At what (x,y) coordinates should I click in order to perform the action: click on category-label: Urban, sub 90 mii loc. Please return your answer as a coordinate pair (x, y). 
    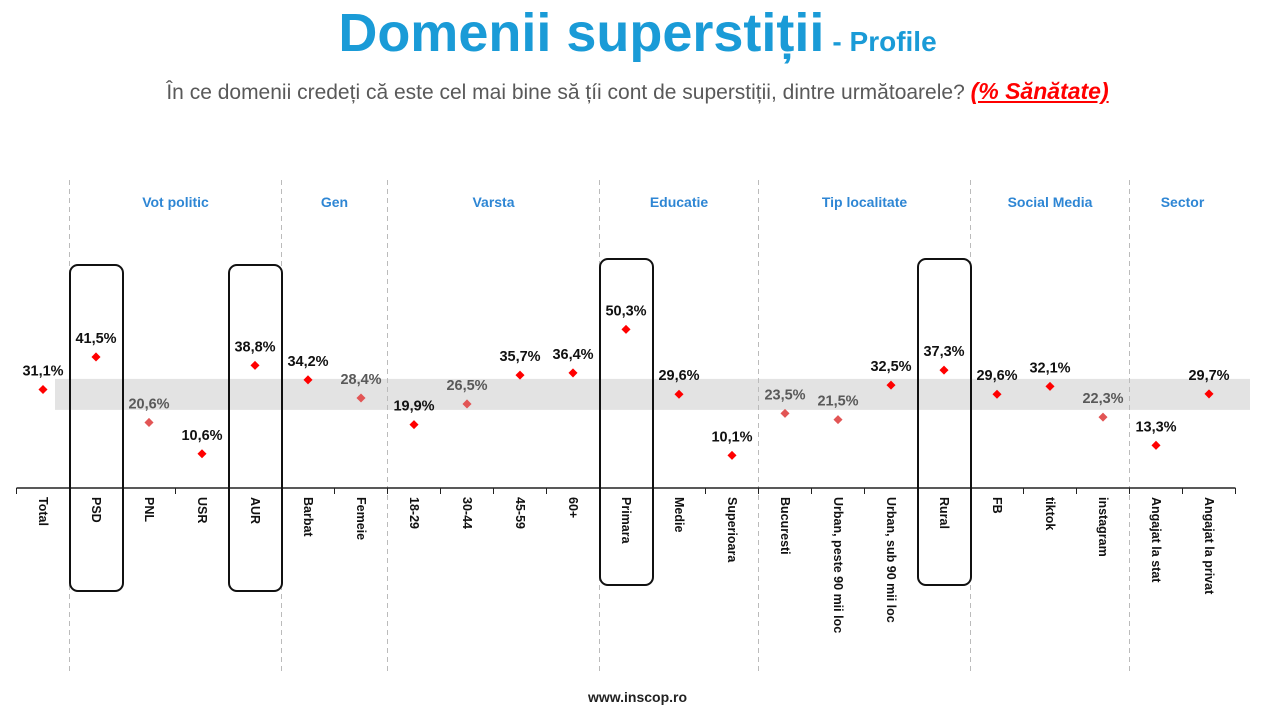
    Looking at the image, I should click on (891, 560).